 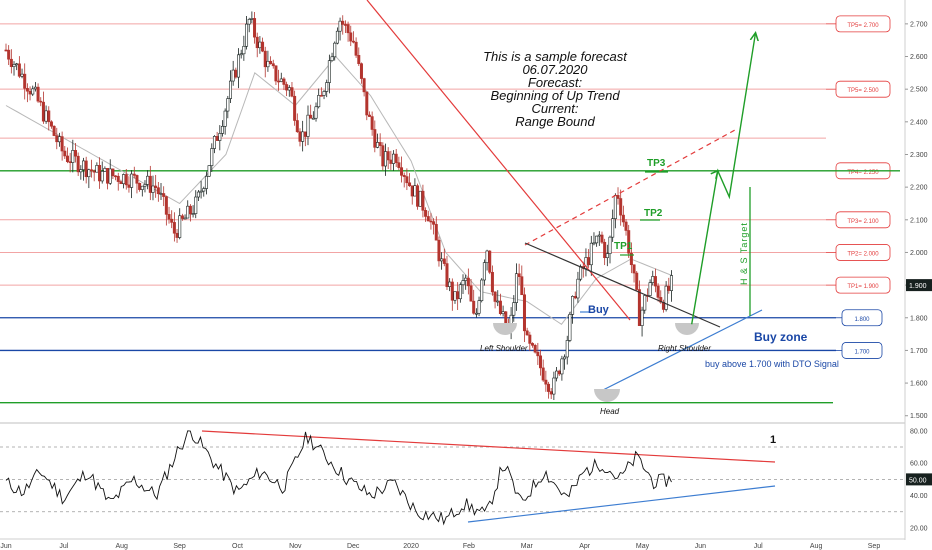 What do you see at coordinates (622, 285) in the screenshot?
I see `neckline` at bounding box center [622, 285].